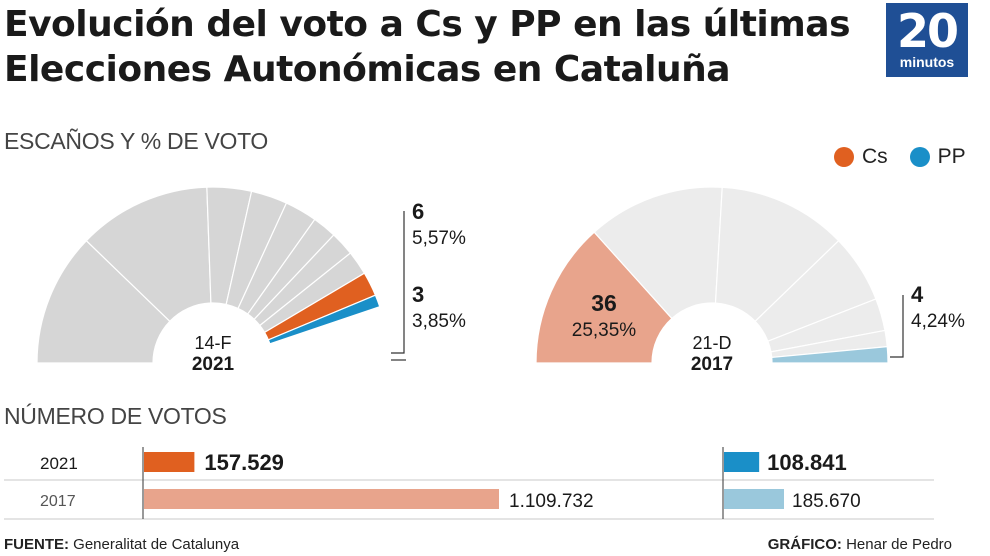 The image size is (990, 556). What do you see at coordinates (324, 319) in the screenshot?
I see `seat-sector-pp-2021` at bounding box center [324, 319].